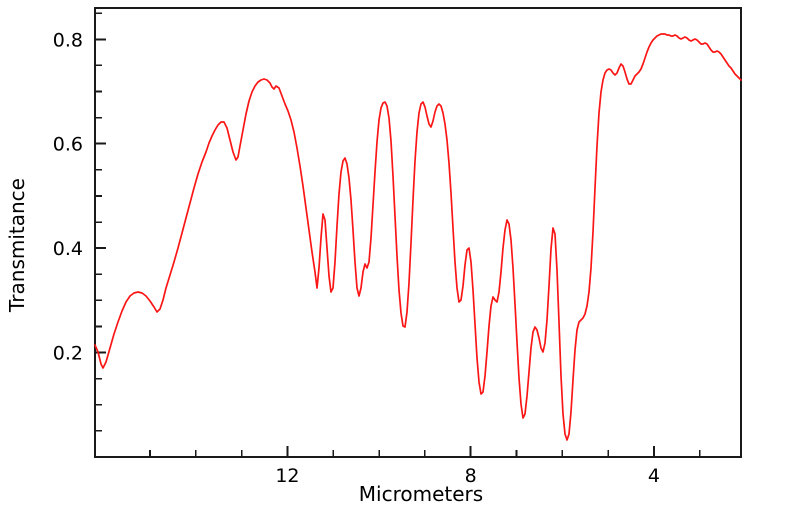 Image resolution: width=799 pixels, height=516 pixels. What do you see at coordinates (68, 249) in the screenshot?
I see `y-tick-label: 0.4` at bounding box center [68, 249].